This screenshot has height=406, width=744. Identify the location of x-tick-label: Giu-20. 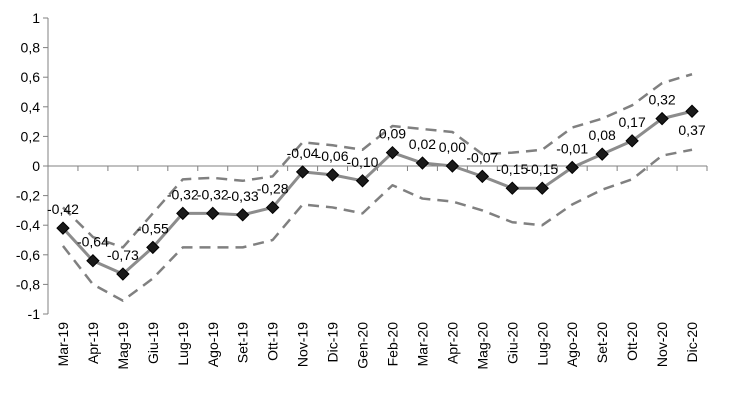
(512, 343).